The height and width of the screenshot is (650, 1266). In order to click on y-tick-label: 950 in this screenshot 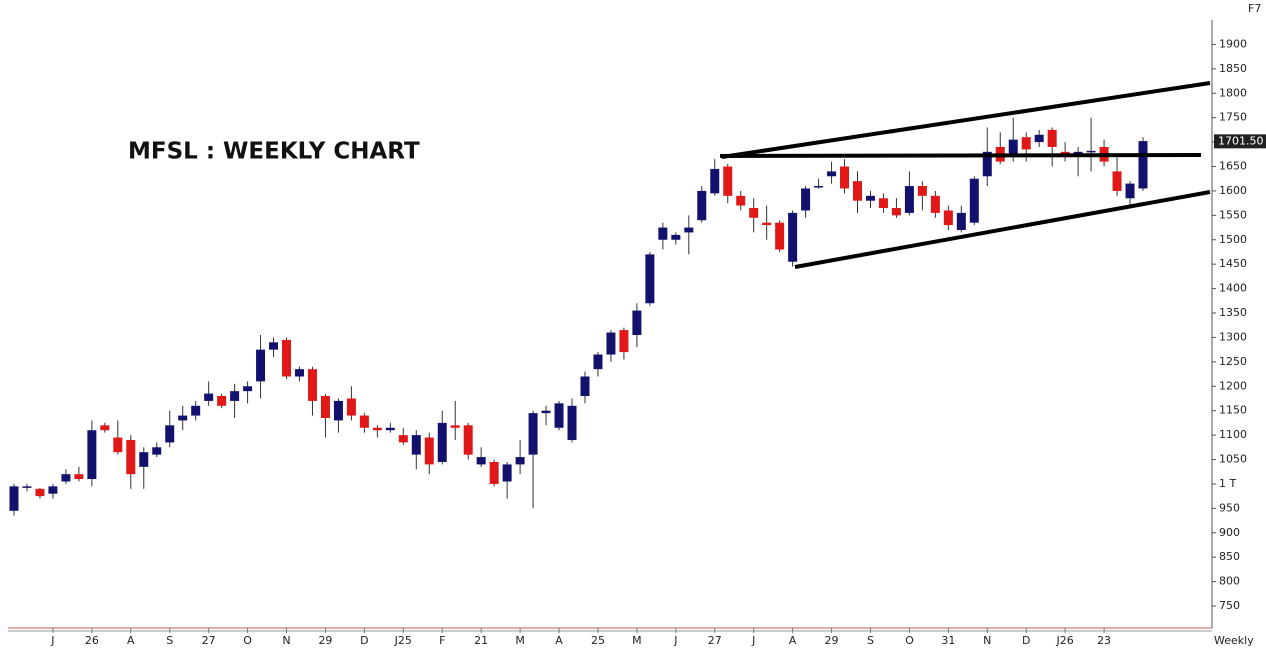, I will do `click(1229, 507)`.